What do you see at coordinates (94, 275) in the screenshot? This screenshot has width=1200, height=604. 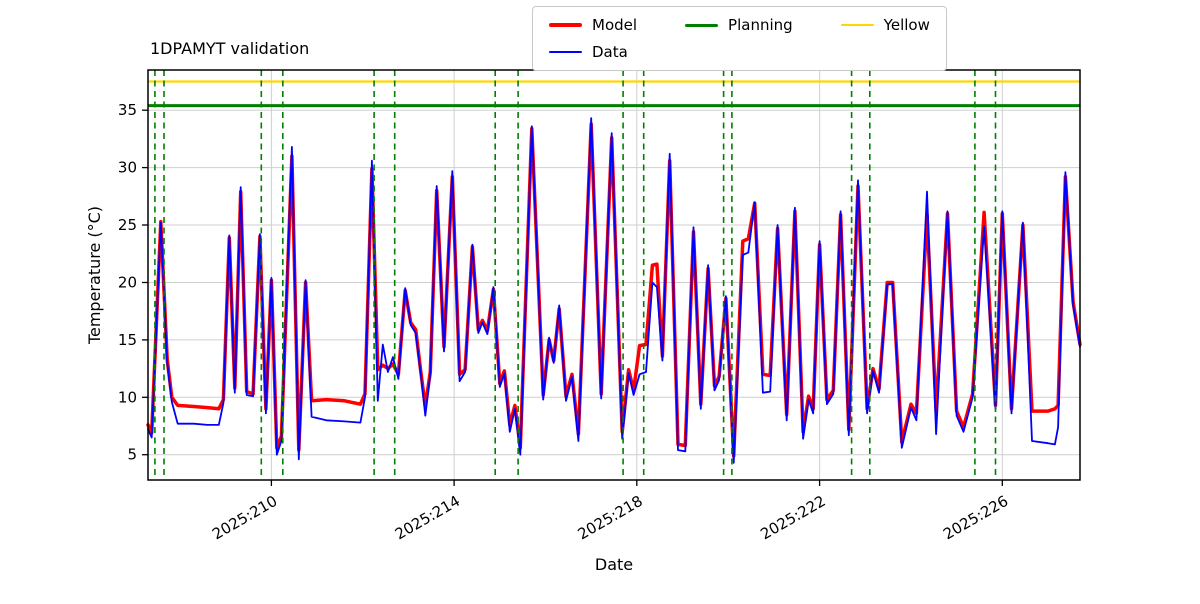 I see `y-axis-label: Temperature (°C)` at bounding box center [94, 275].